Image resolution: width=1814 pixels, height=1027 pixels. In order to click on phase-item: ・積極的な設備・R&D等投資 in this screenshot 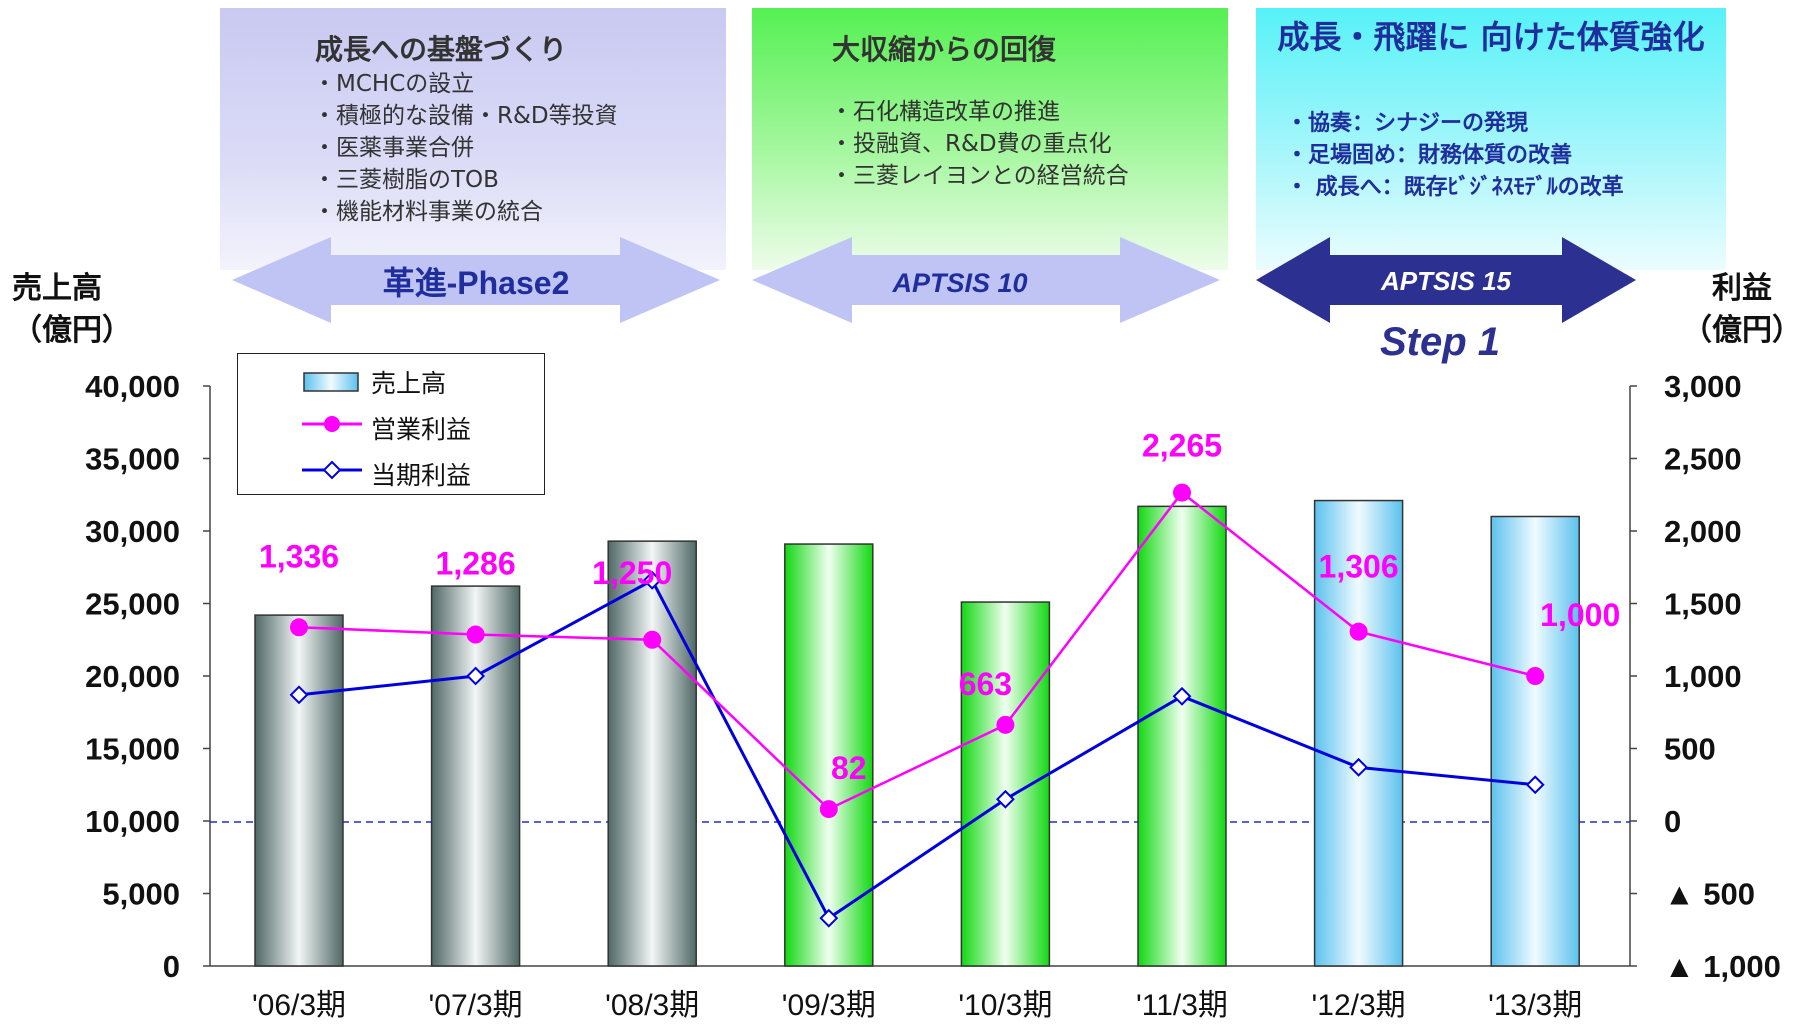, I will do `click(465, 116)`.